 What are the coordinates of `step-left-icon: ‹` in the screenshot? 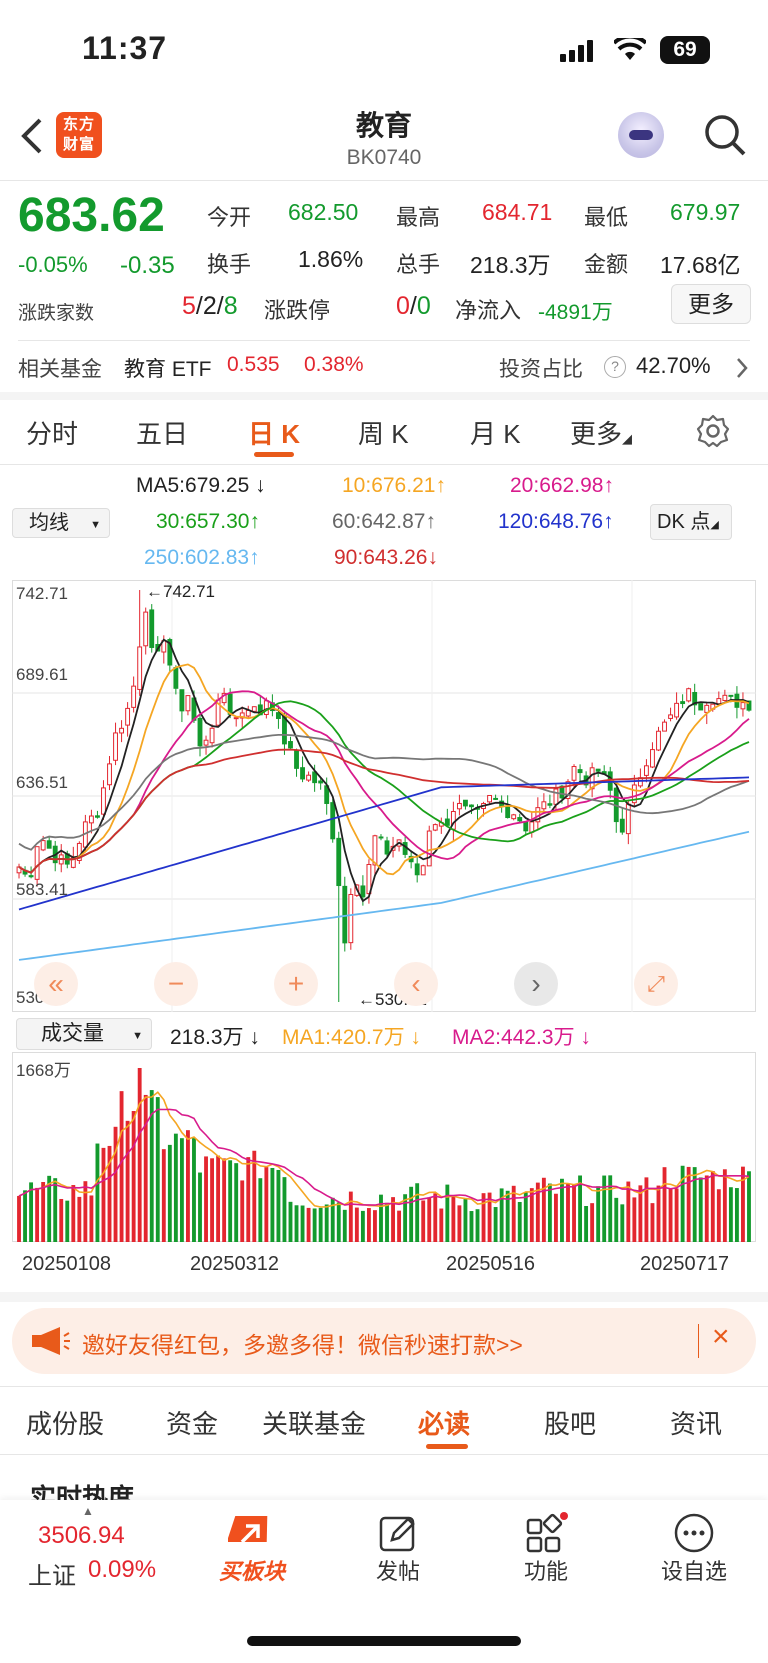 It's located at (416, 984).